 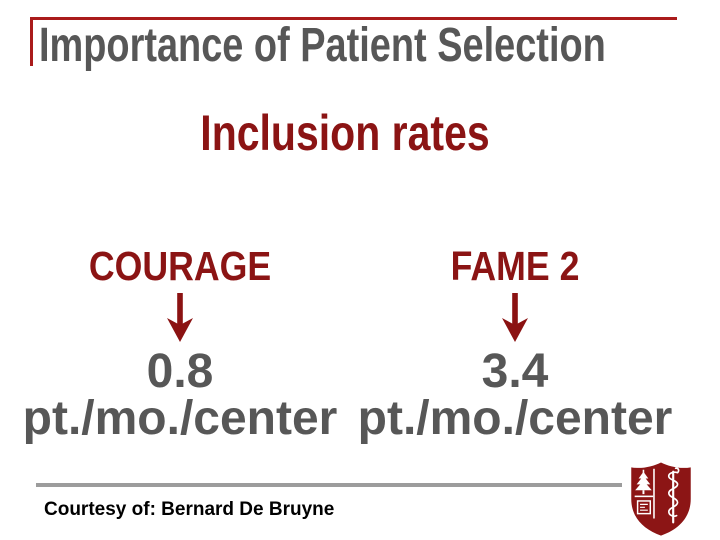 What do you see at coordinates (329, 485) in the screenshot?
I see `footer-divider` at bounding box center [329, 485].